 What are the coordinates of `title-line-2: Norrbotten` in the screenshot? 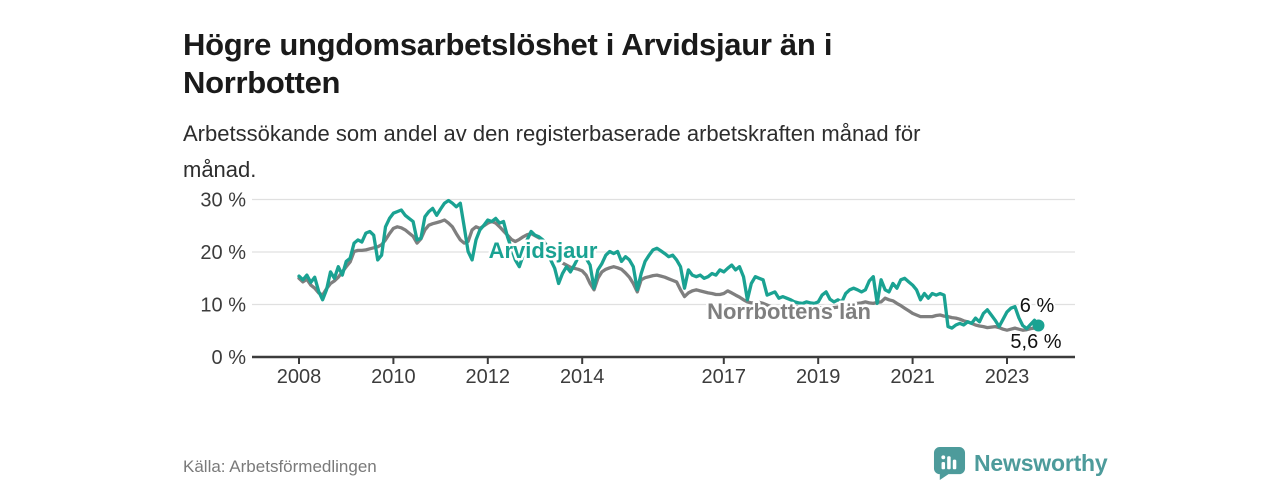 It's located at (262, 82).